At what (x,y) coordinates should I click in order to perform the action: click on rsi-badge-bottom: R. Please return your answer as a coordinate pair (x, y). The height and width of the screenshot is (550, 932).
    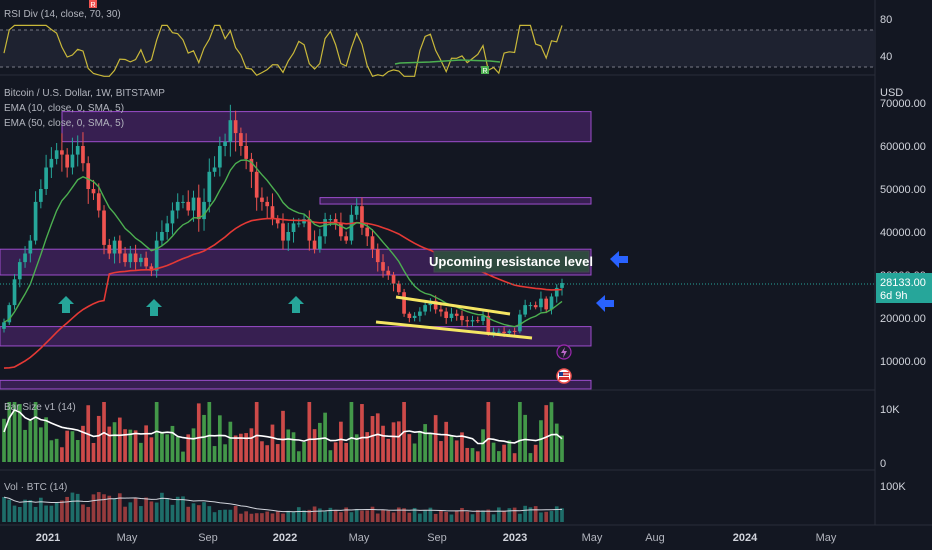
    Looking at the image, I should click on (484, 71).